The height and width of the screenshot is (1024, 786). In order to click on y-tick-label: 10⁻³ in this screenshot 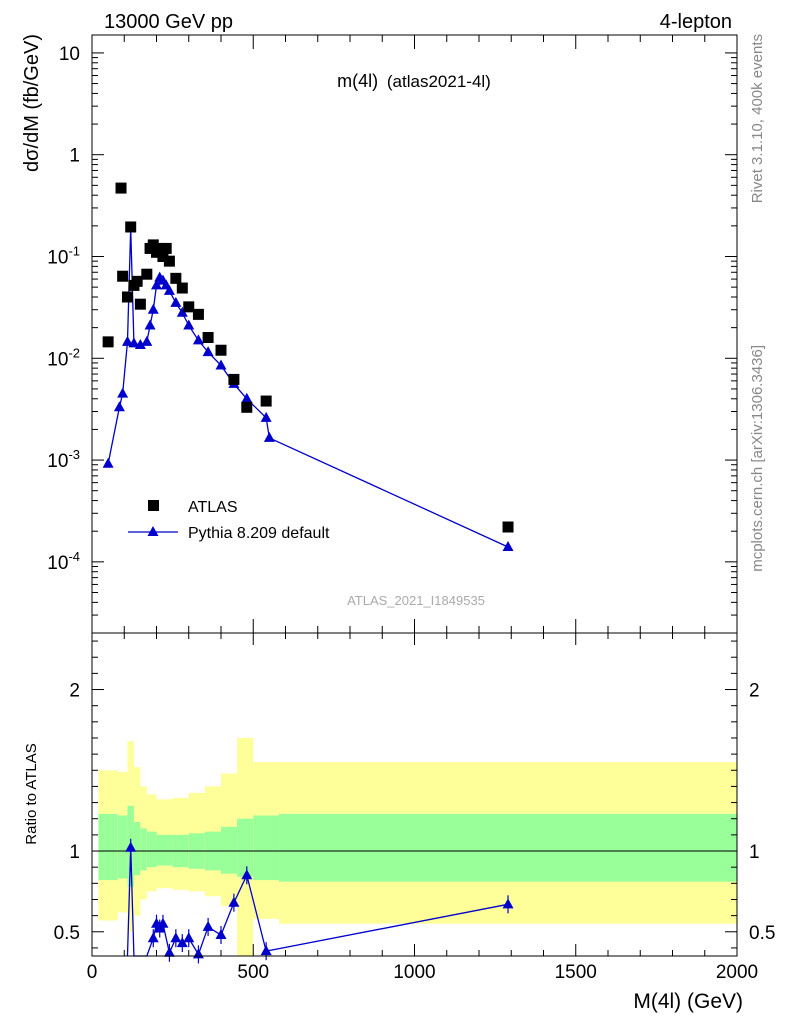, I will do `click(63, 459)`.